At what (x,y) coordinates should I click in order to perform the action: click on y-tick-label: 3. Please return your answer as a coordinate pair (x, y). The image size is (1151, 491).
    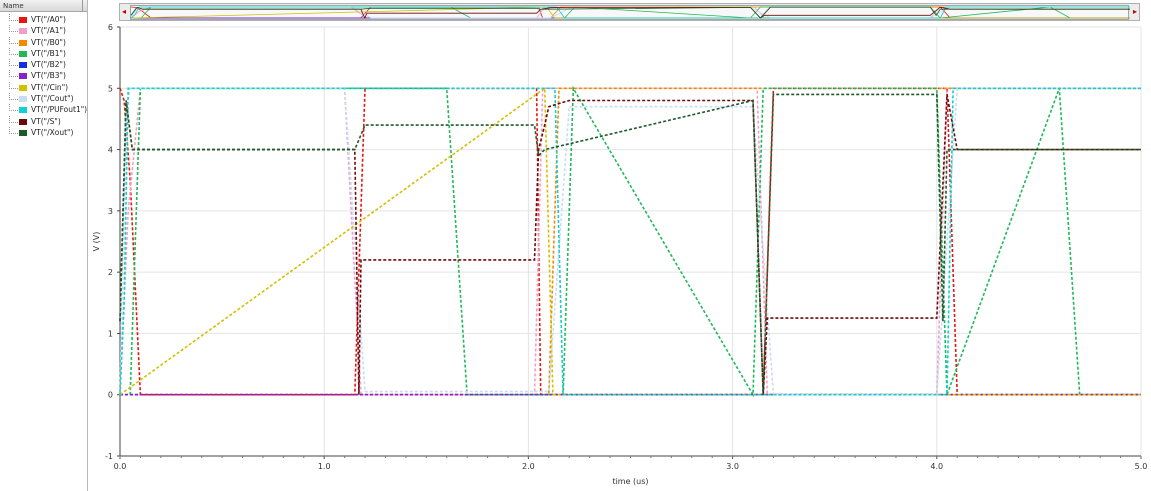
    Looking at the image, I should click on (110, 211).